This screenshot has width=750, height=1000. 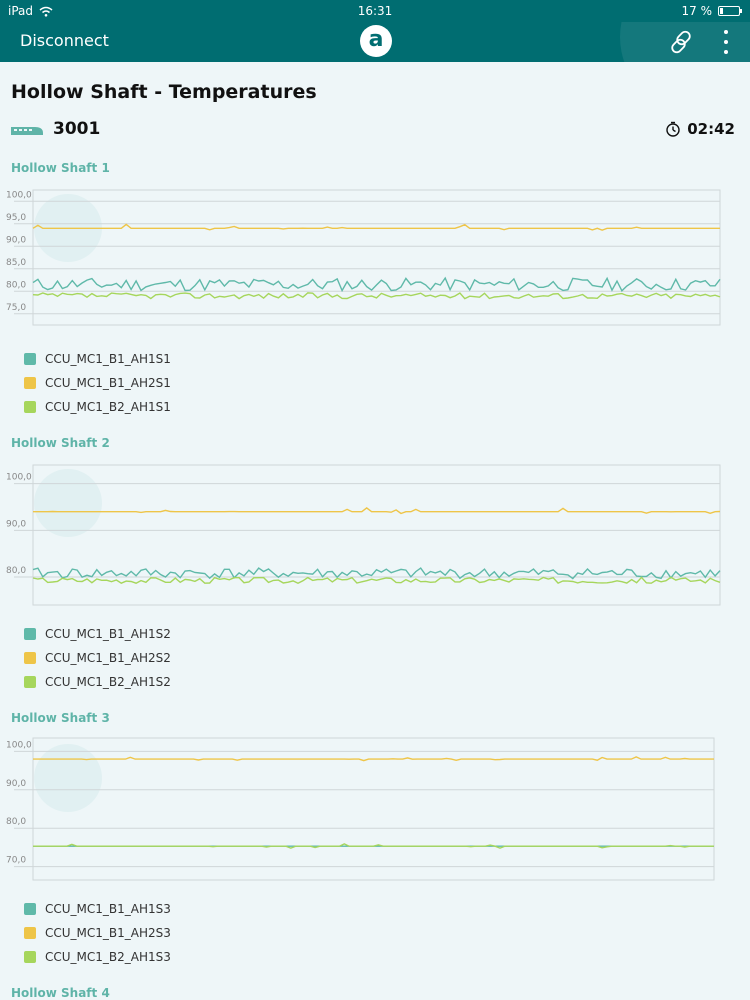 What do you see at coordinates (681, 42) in the screenshot?
I see `link-icon` at bounding box center [681, 42].